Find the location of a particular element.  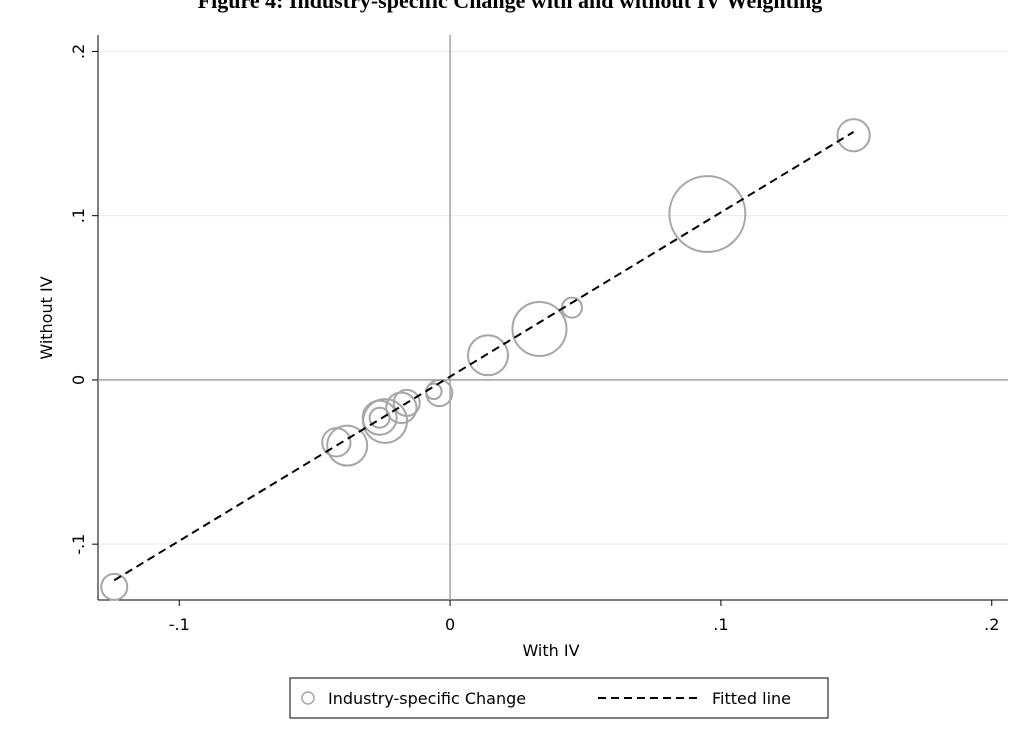

y-tick-label: -.1 is located at coordinates (78, 544).